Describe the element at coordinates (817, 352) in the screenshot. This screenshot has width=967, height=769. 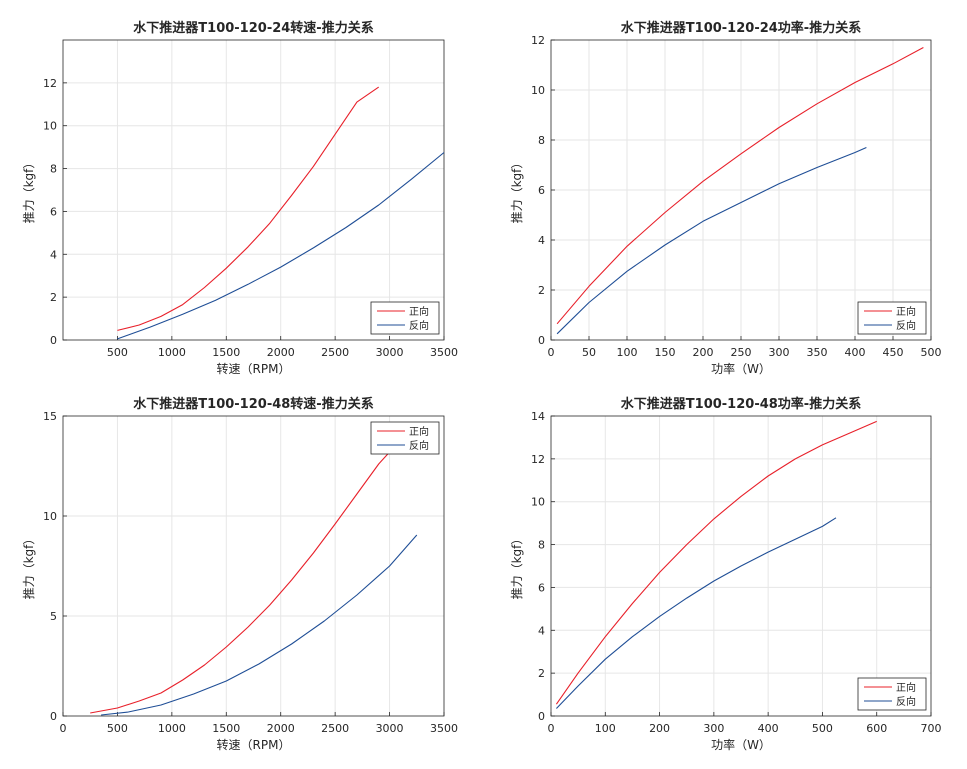
I see `x-tick-label: 350` at that location.